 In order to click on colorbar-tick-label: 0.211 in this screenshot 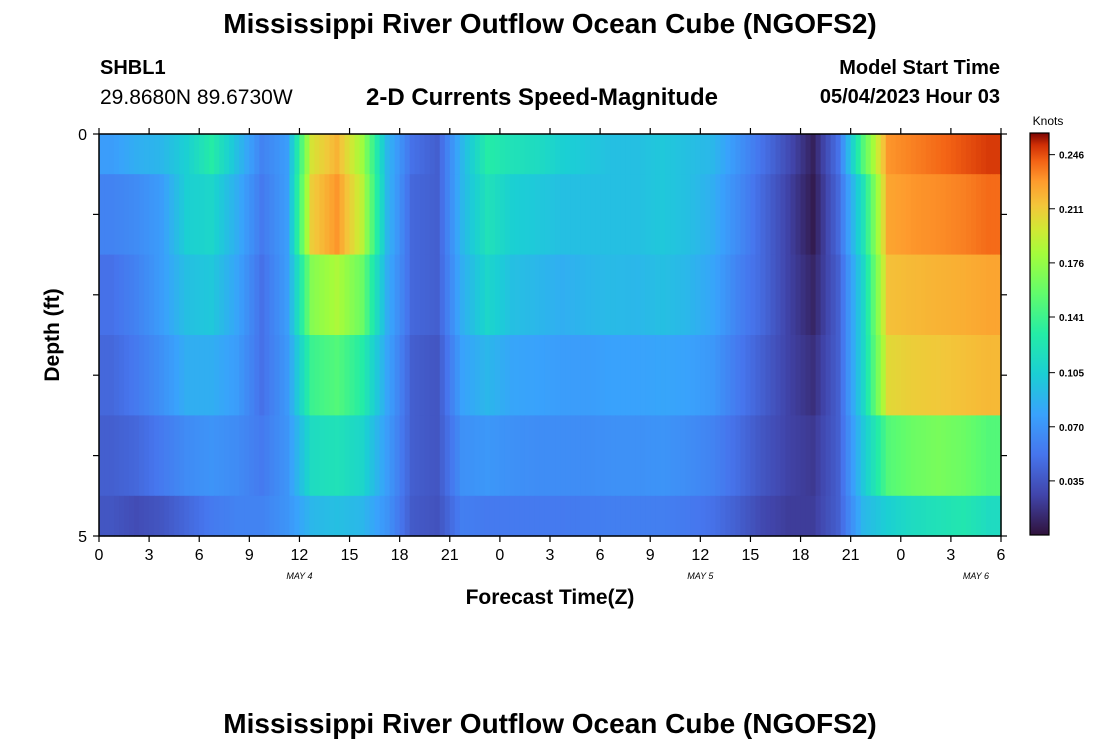, I will do `click(1071, 210)`.